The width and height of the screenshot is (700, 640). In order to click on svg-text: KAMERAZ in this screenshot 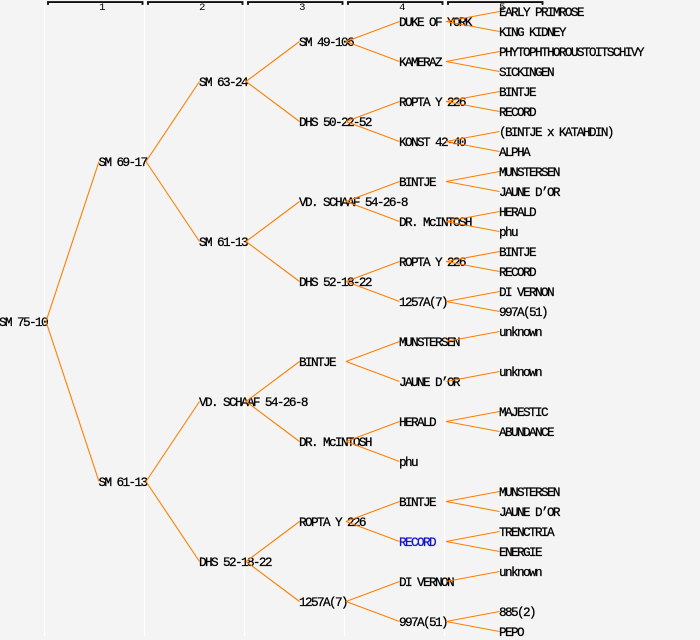, I will do `click(421, 62)`.